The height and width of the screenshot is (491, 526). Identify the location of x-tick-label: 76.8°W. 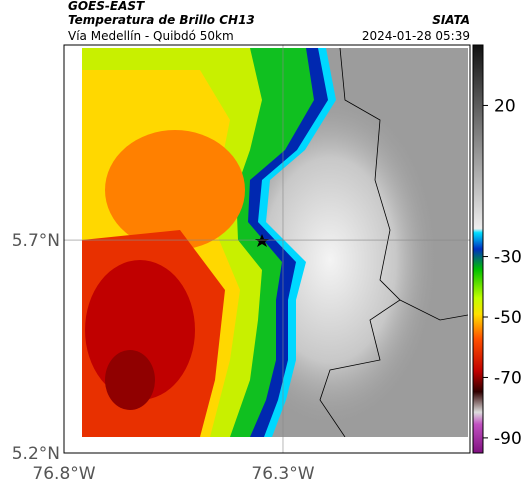
(63, 474).